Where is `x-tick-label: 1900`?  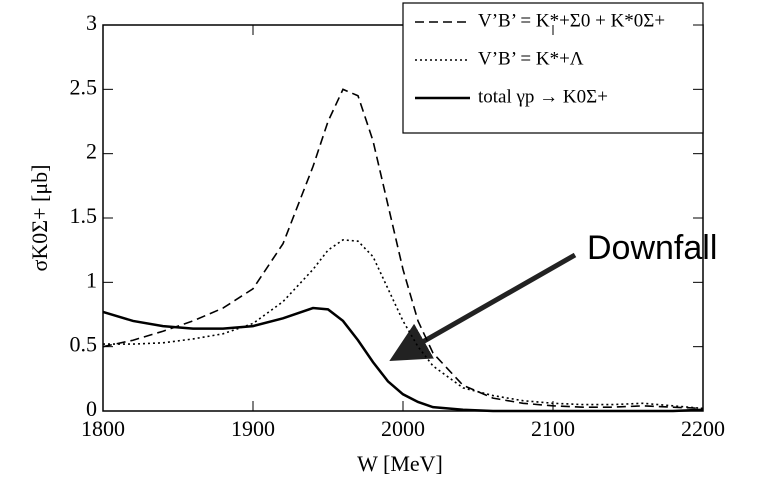
x-tick-label: 1900 is located at coordinates (253, 428).